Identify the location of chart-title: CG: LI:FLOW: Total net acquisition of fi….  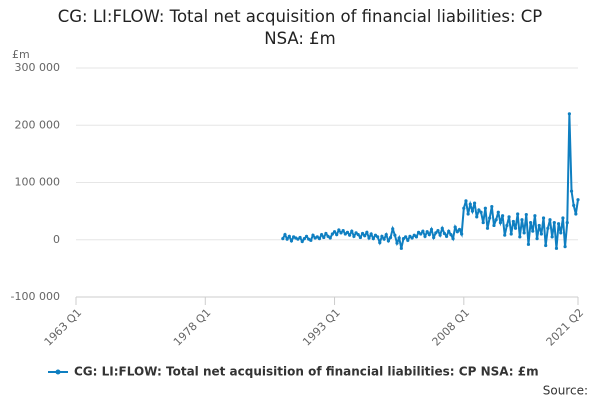
(300, 27).